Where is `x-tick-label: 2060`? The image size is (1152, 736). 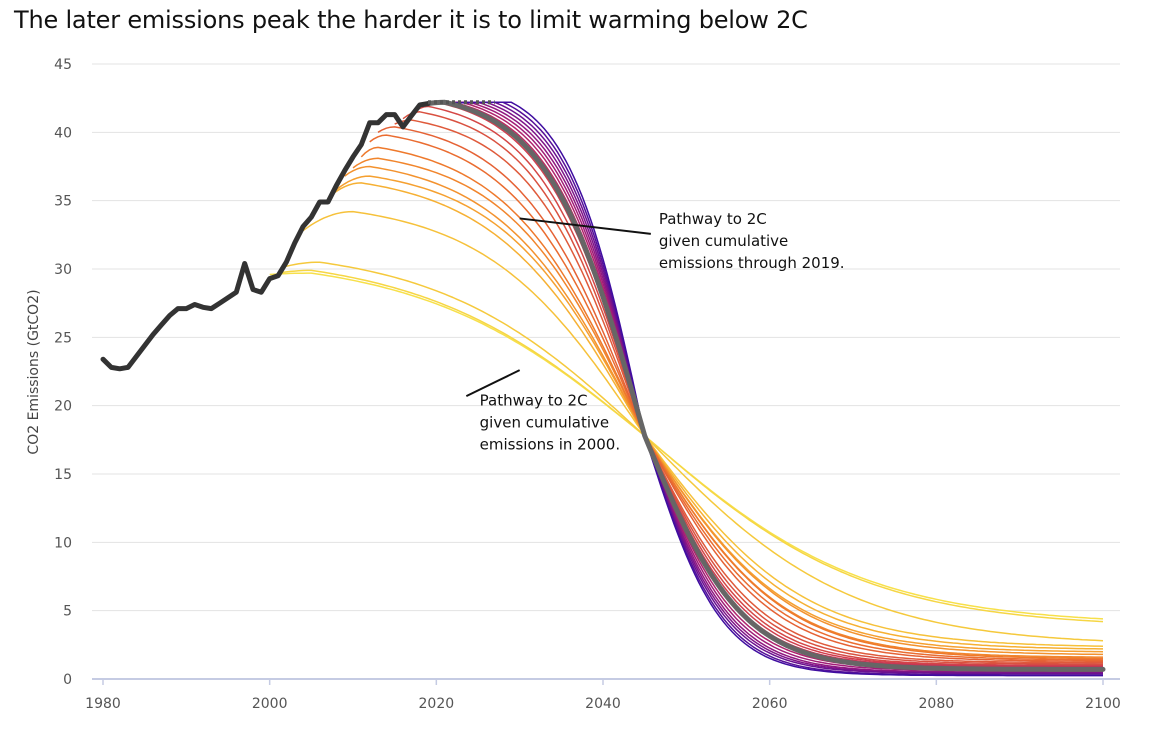
x-tick-label: 2060 is located at coordinates (770, 704).